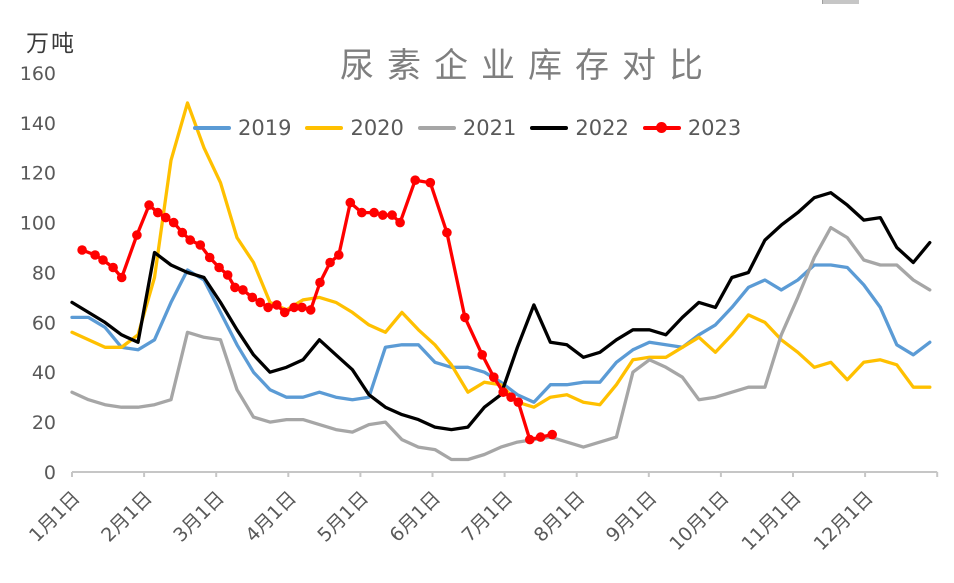 The width and height of the screenshot is (954, 583). Describe the element at coordinates (602, 127) in the screenshot. I see `legend-label: 2022` at that location.